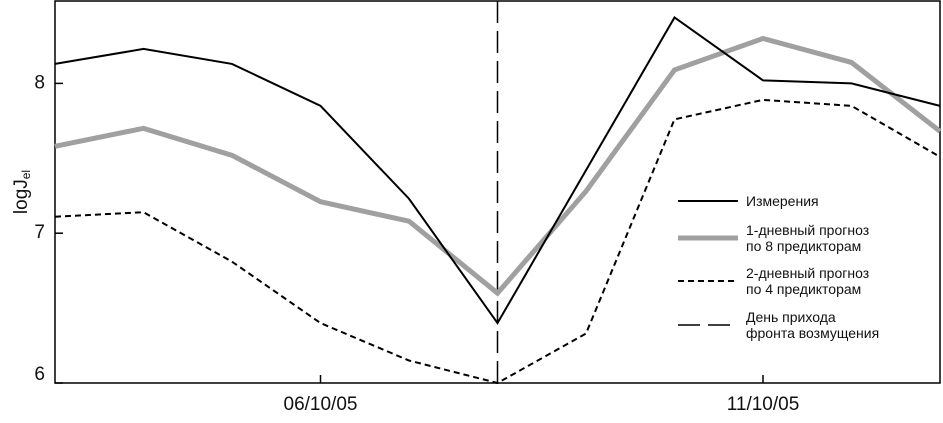 This screenshot has height=423, width=943. I want to click on y-label-main: logJ, so click(21, 196).